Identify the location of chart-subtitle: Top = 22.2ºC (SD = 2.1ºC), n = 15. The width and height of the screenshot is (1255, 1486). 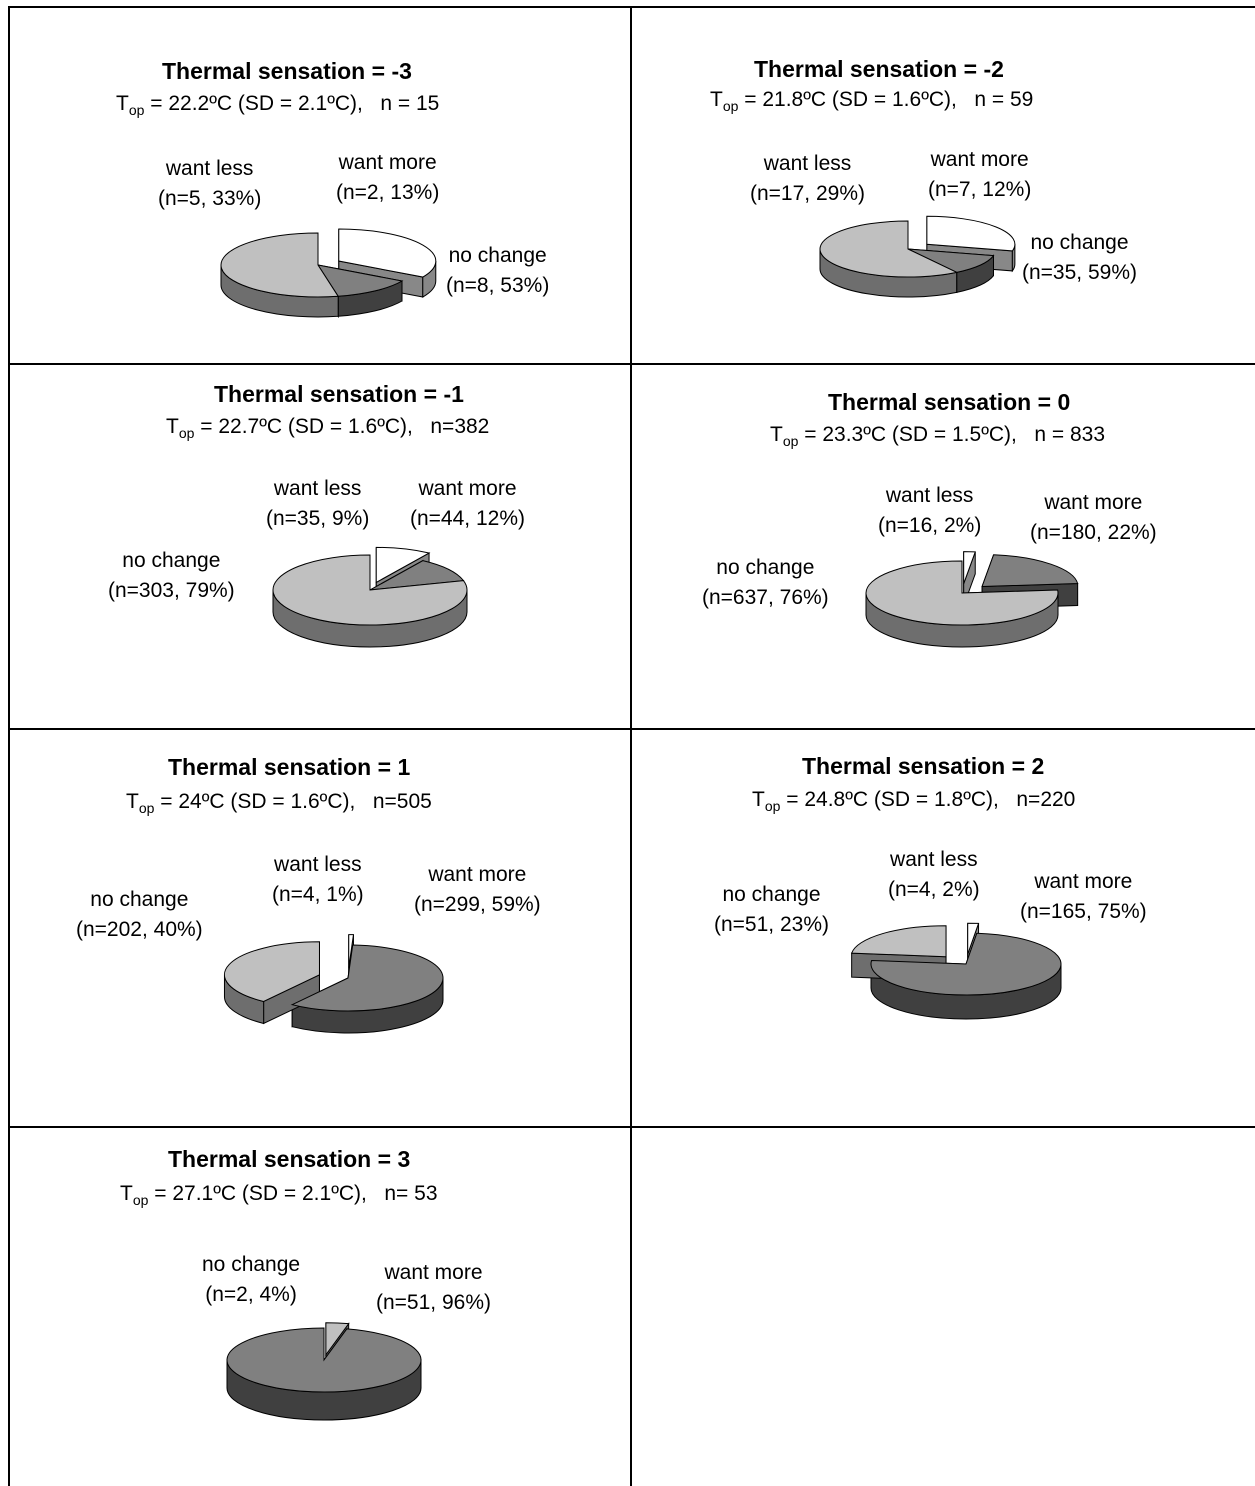
(278, 105).